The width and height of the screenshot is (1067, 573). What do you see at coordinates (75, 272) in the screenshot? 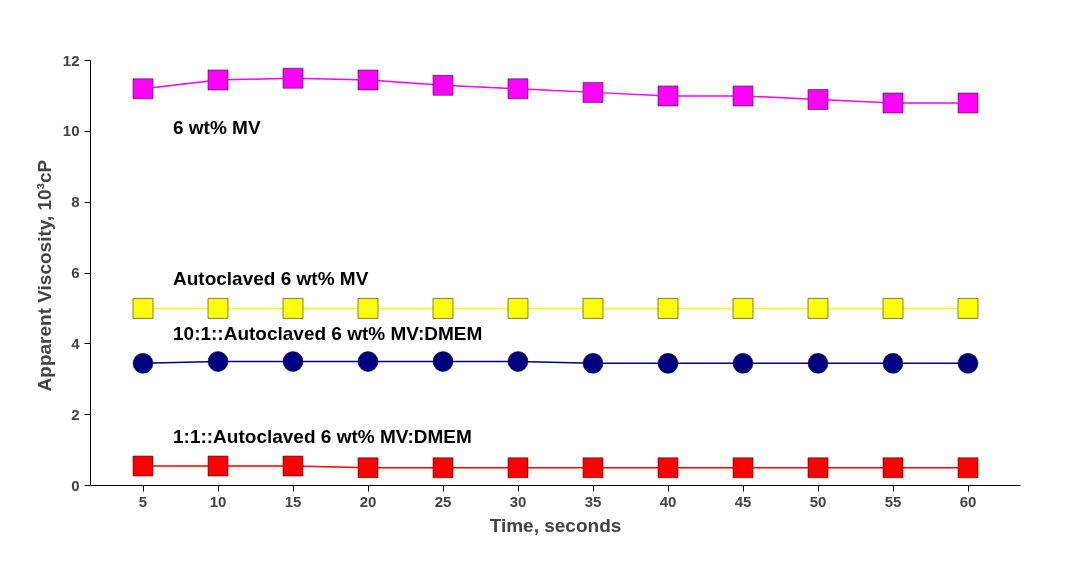
I see `y-tick-label: 6` at bounding box center [75, 272].